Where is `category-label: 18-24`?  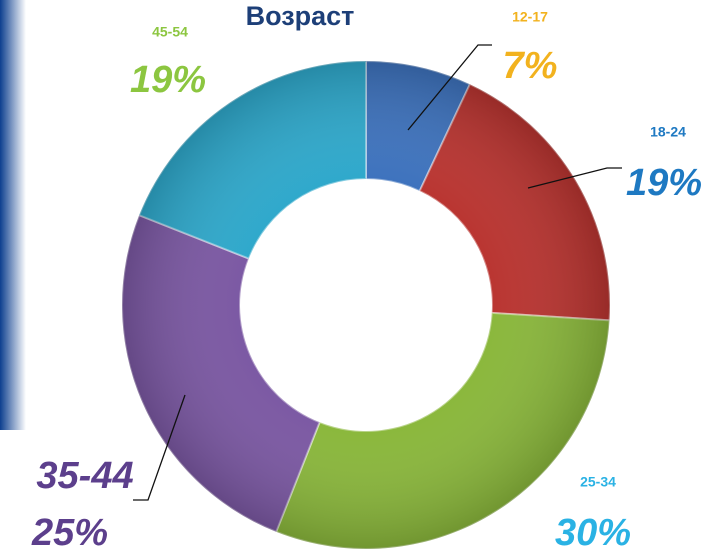
category-label: 18-24 is located at coordinates (668, 132).